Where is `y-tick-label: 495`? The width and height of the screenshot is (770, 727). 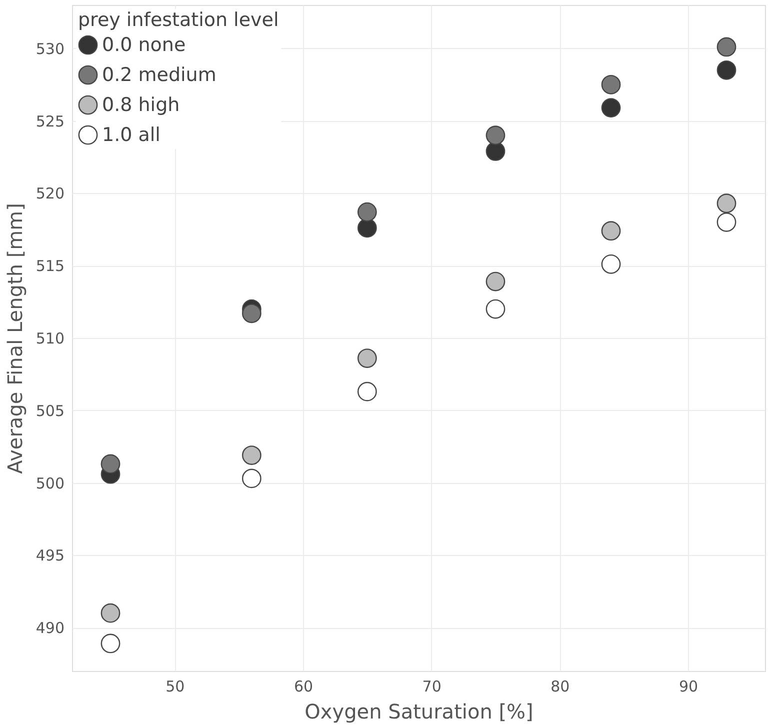 y-tick-label: 495 is located at coordinates (50, 555).